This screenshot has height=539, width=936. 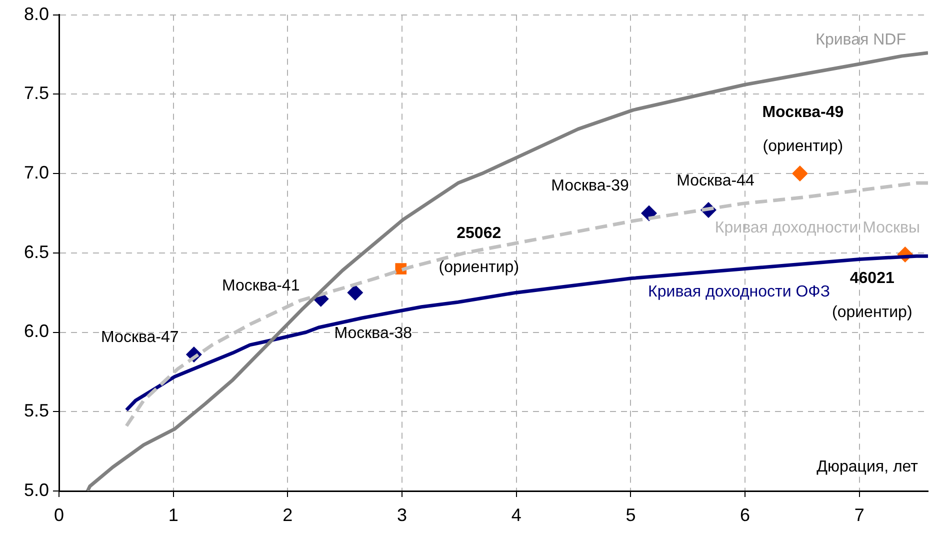 I want to click on x-tick-label: 7, so click(x=859, y=514).